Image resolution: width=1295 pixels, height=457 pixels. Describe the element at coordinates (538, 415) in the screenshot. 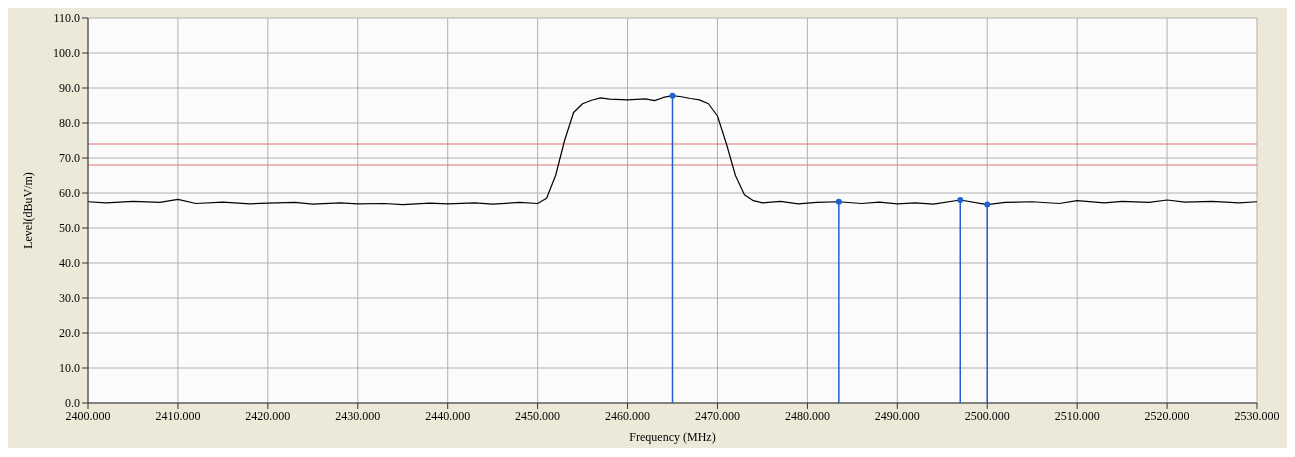

I see `x-tick-label: 2450.000` at that location.